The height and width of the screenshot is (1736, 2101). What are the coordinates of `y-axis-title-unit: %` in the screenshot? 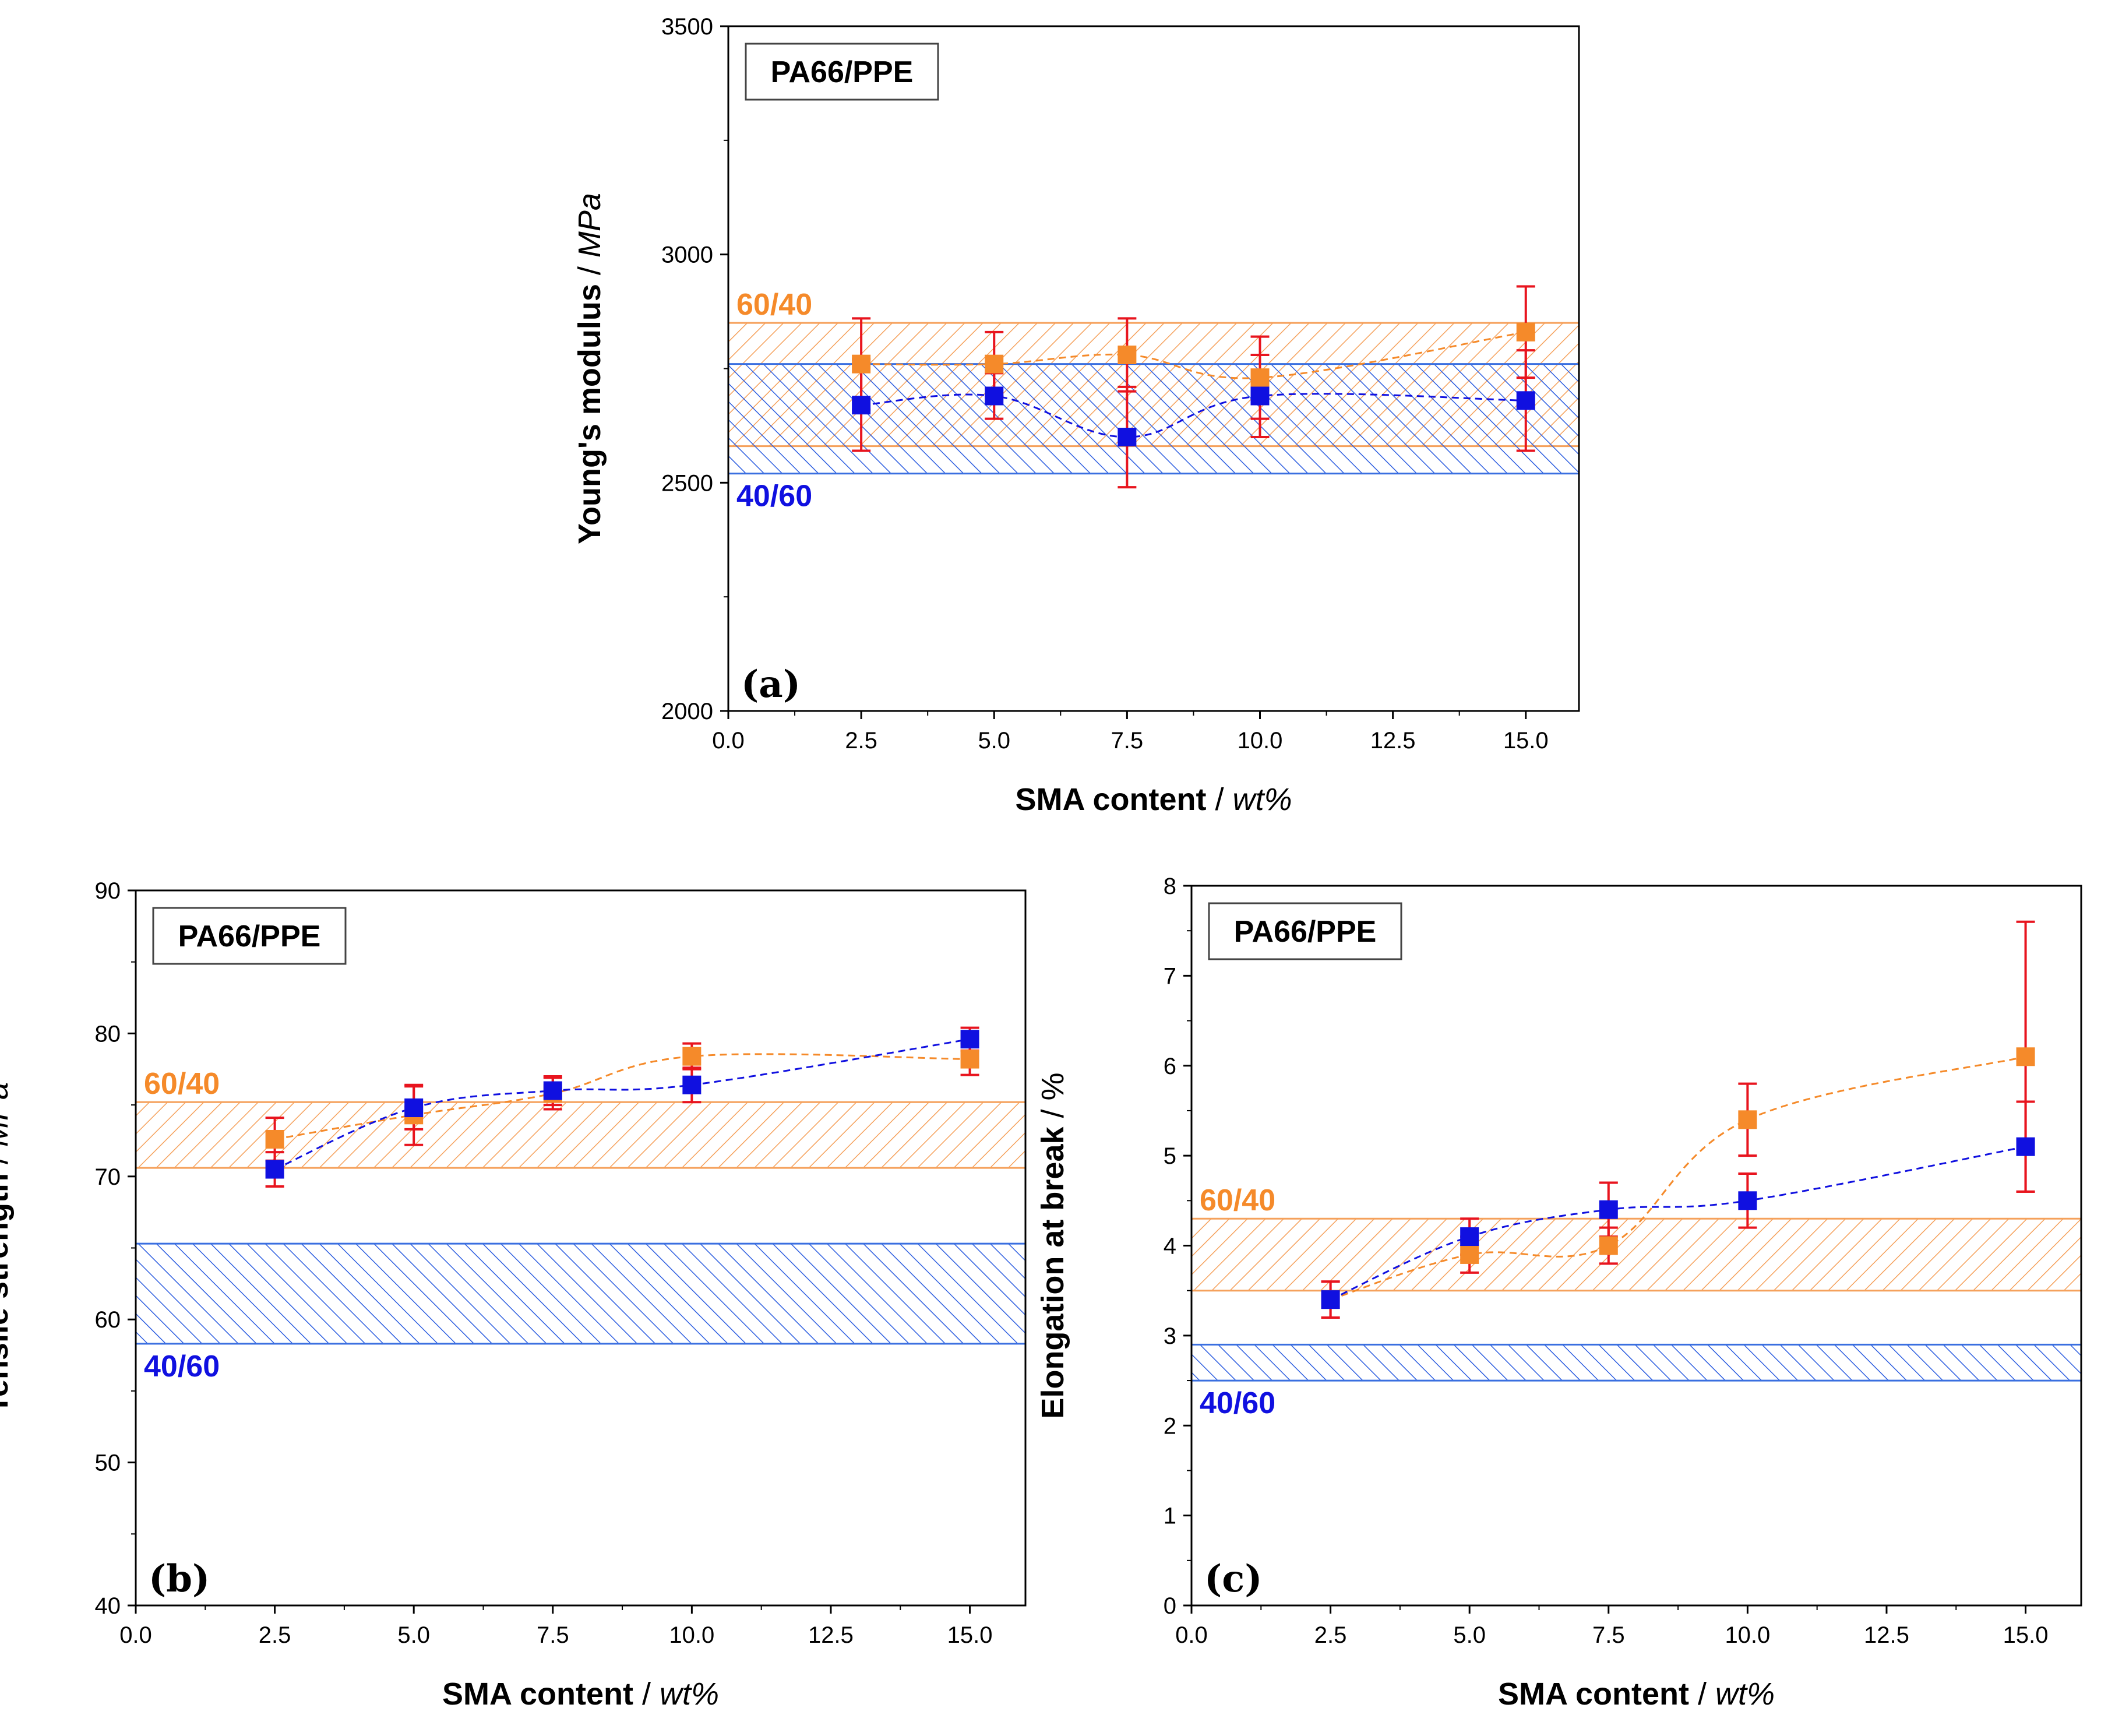 It's located at (1052, 1086).